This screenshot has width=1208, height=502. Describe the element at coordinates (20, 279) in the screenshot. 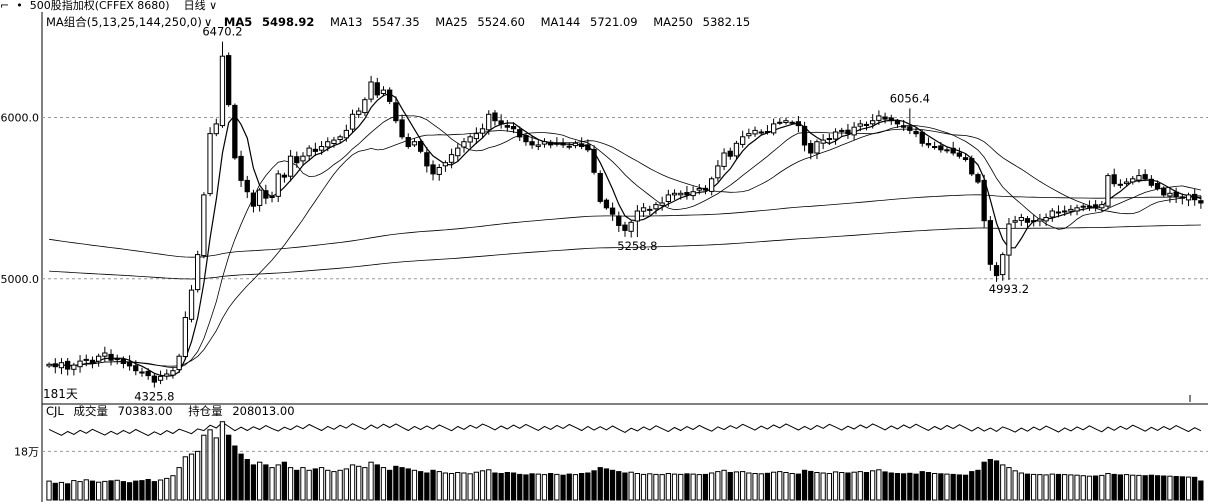

I see `y-tick-label: 5000.0` at that location.